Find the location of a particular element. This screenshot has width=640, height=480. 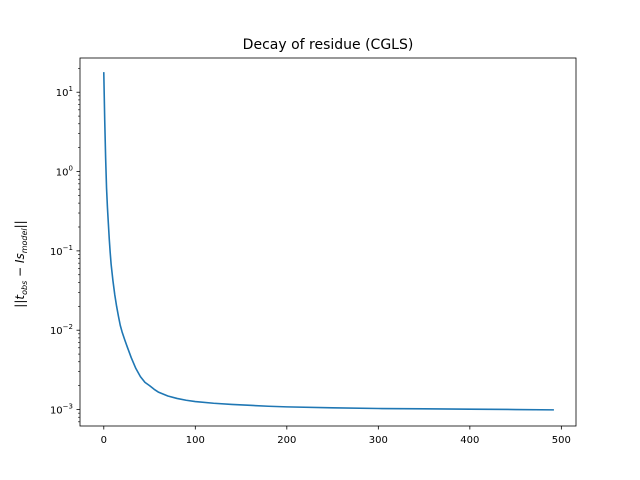

y-tick-label: 10¹ is located at coordinates (64, 92).